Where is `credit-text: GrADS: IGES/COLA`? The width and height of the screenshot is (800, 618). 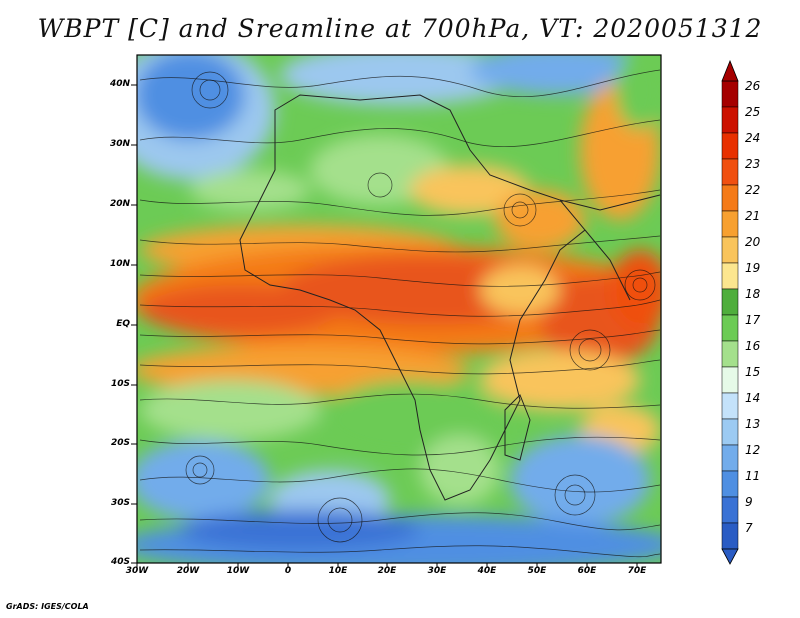 credit-text: GrADS: IGES/COLA is located at coordinates (47, 606).